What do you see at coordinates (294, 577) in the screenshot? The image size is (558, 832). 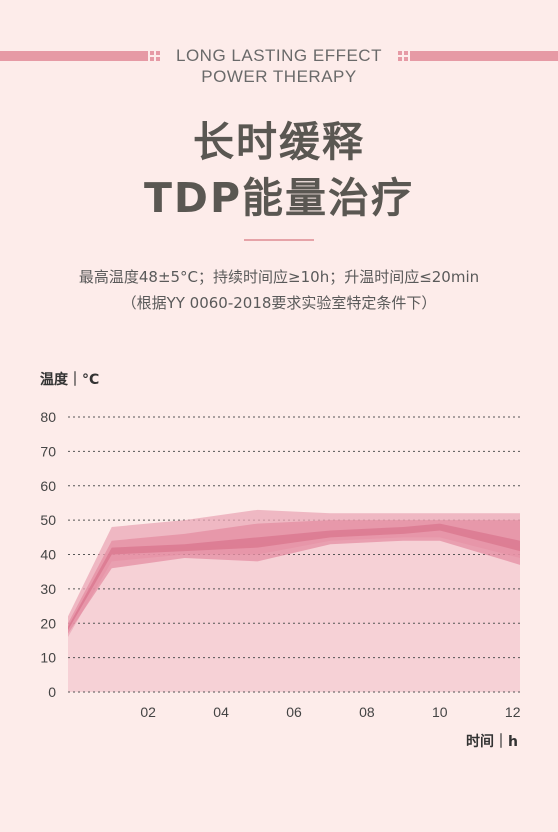 I see `temperature-band` at bounding box center [294, 577].